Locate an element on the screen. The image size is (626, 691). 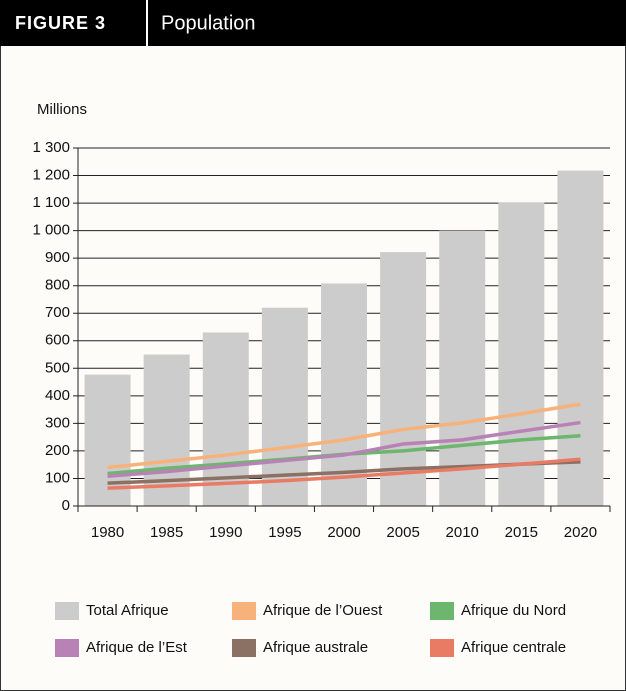
legend-label: Afrique centrale is located at coordinates (513, 647).